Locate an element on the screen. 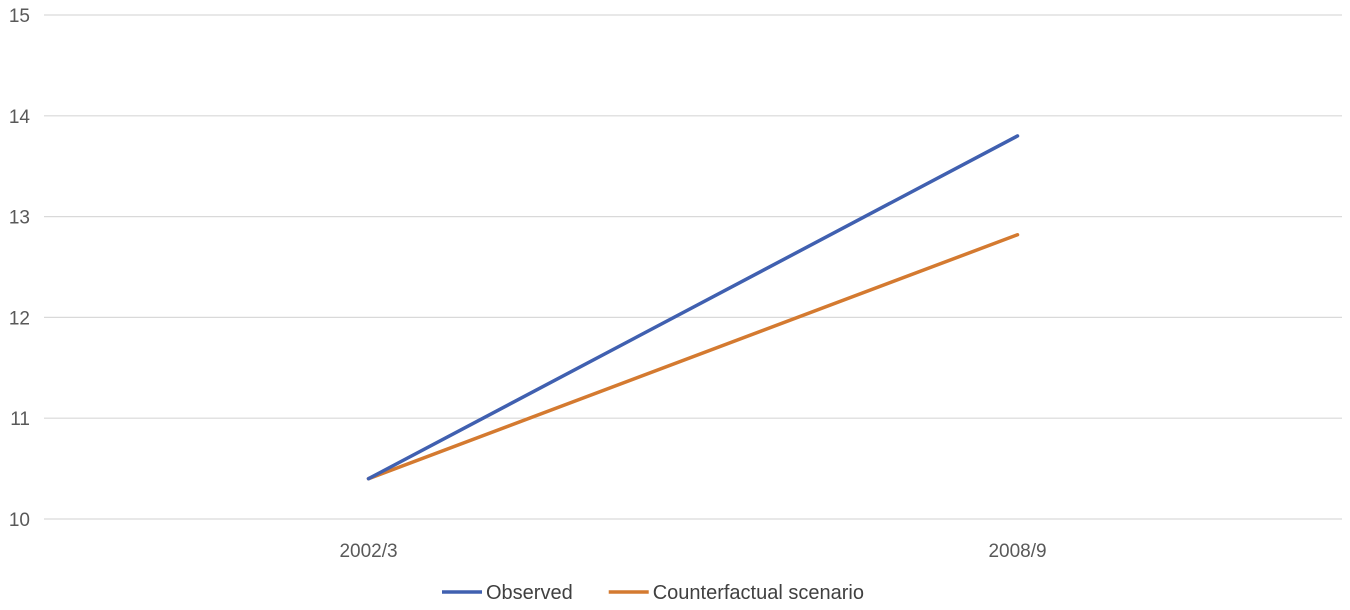 Image resolution: width=1350 pixels, height=610 pixels. legend-label: Observed is located at coordinates (529, 593).